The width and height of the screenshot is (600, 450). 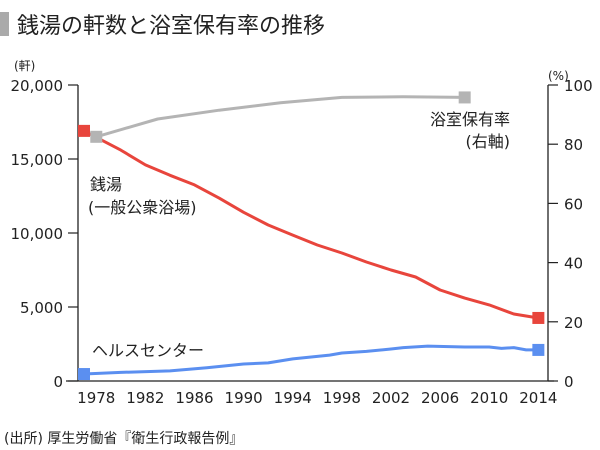 I want to click on x-tick-label: 1978, so click(x=96, y=398).